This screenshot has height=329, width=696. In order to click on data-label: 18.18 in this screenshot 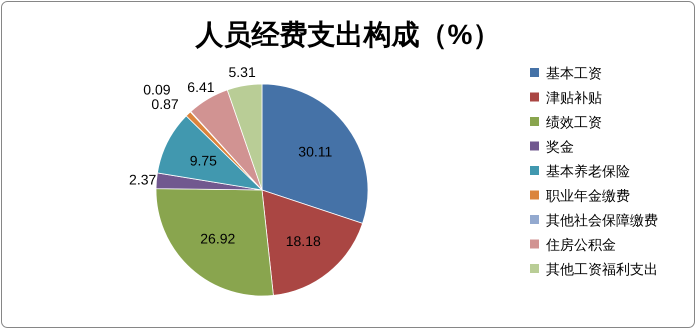, I will do `click(303, 241)`.